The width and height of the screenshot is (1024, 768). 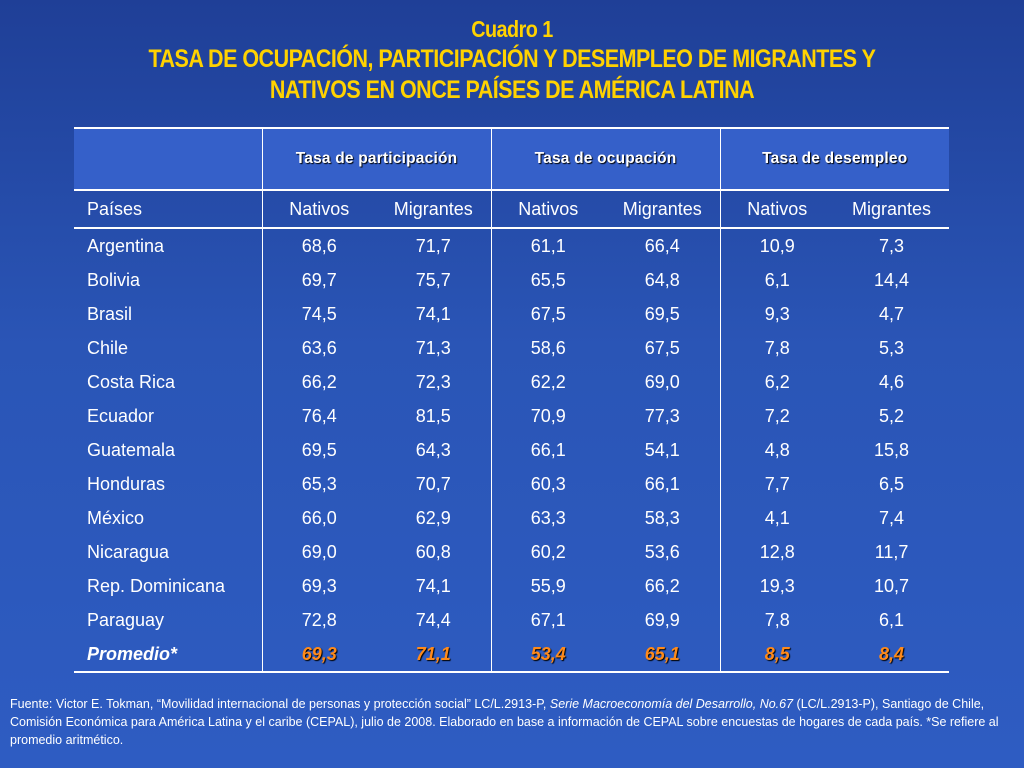 What do you see at coordinates (156, 585) in the screenshot?
I see `country-cell: Rep. Dominicana` at bounding box center [156, 585].